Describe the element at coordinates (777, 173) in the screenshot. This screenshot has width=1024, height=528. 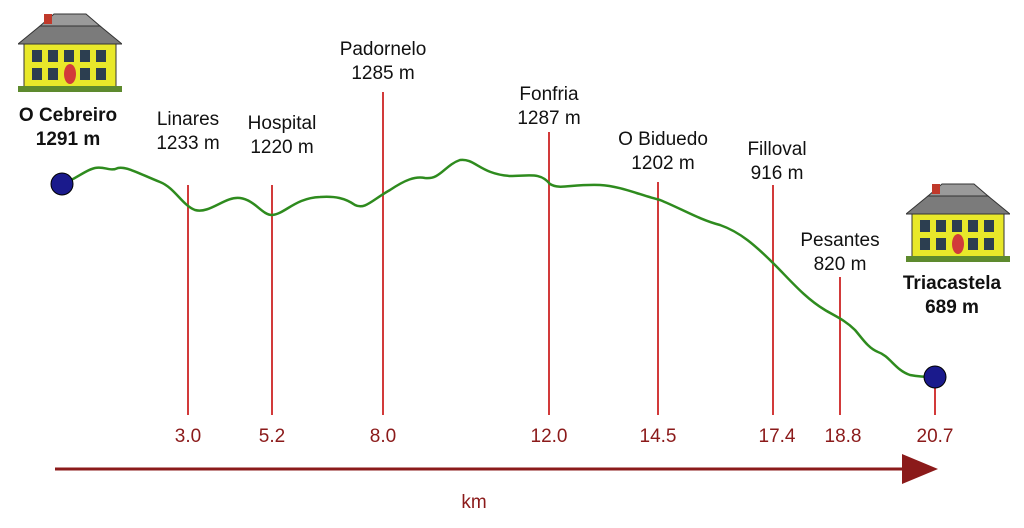
I see `waypoint-elevation: 916 m` at that location.